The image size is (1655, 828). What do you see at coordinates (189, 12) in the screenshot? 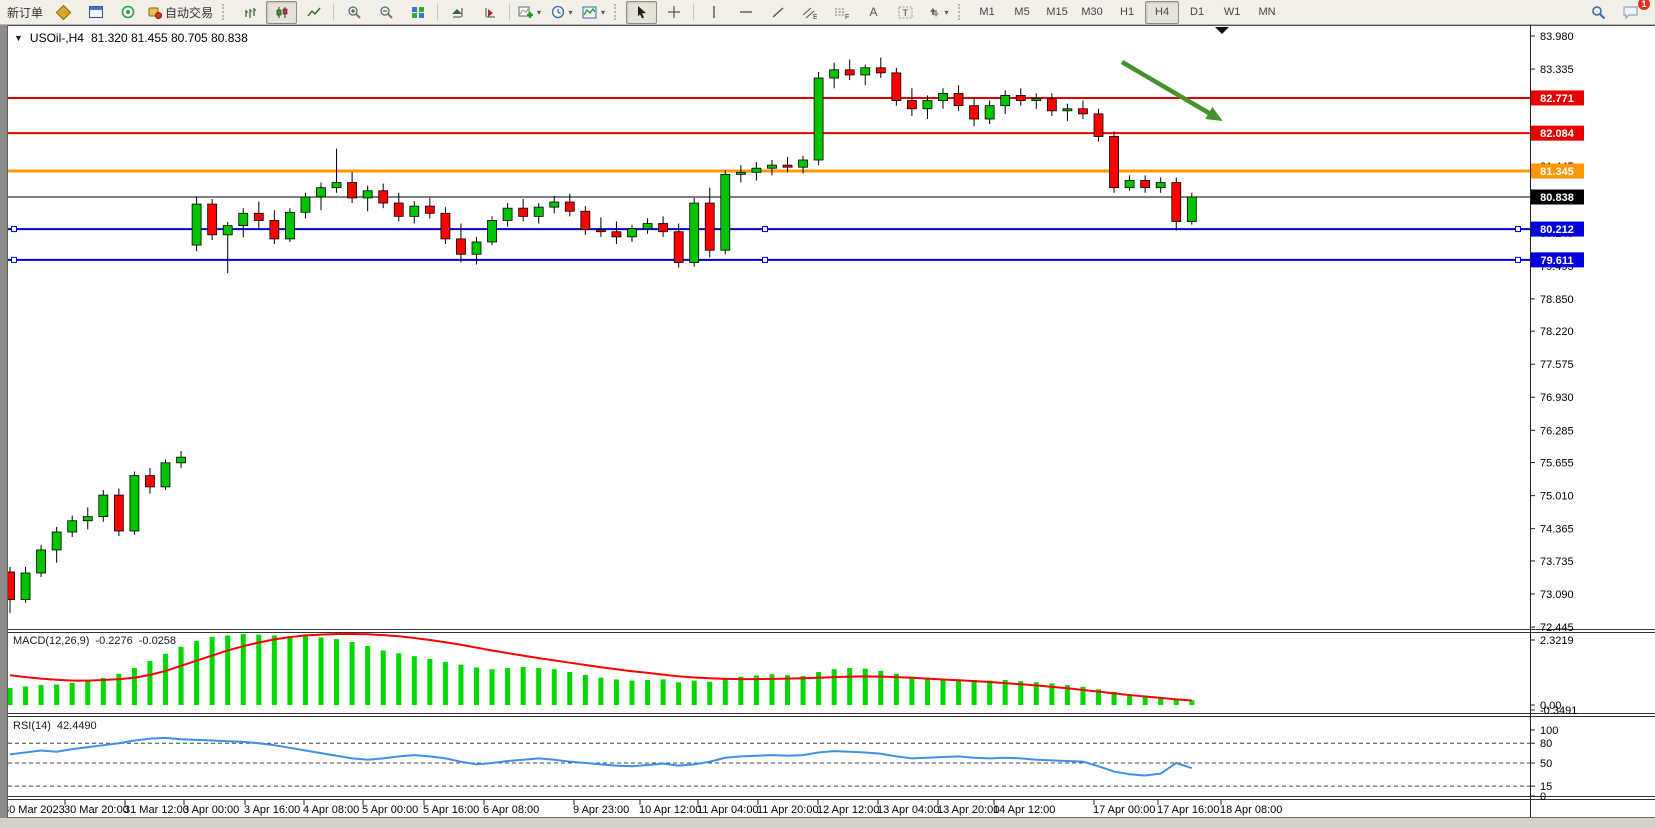
I see `autotrade-label: 自动交易` at bounding box center [189, 12].